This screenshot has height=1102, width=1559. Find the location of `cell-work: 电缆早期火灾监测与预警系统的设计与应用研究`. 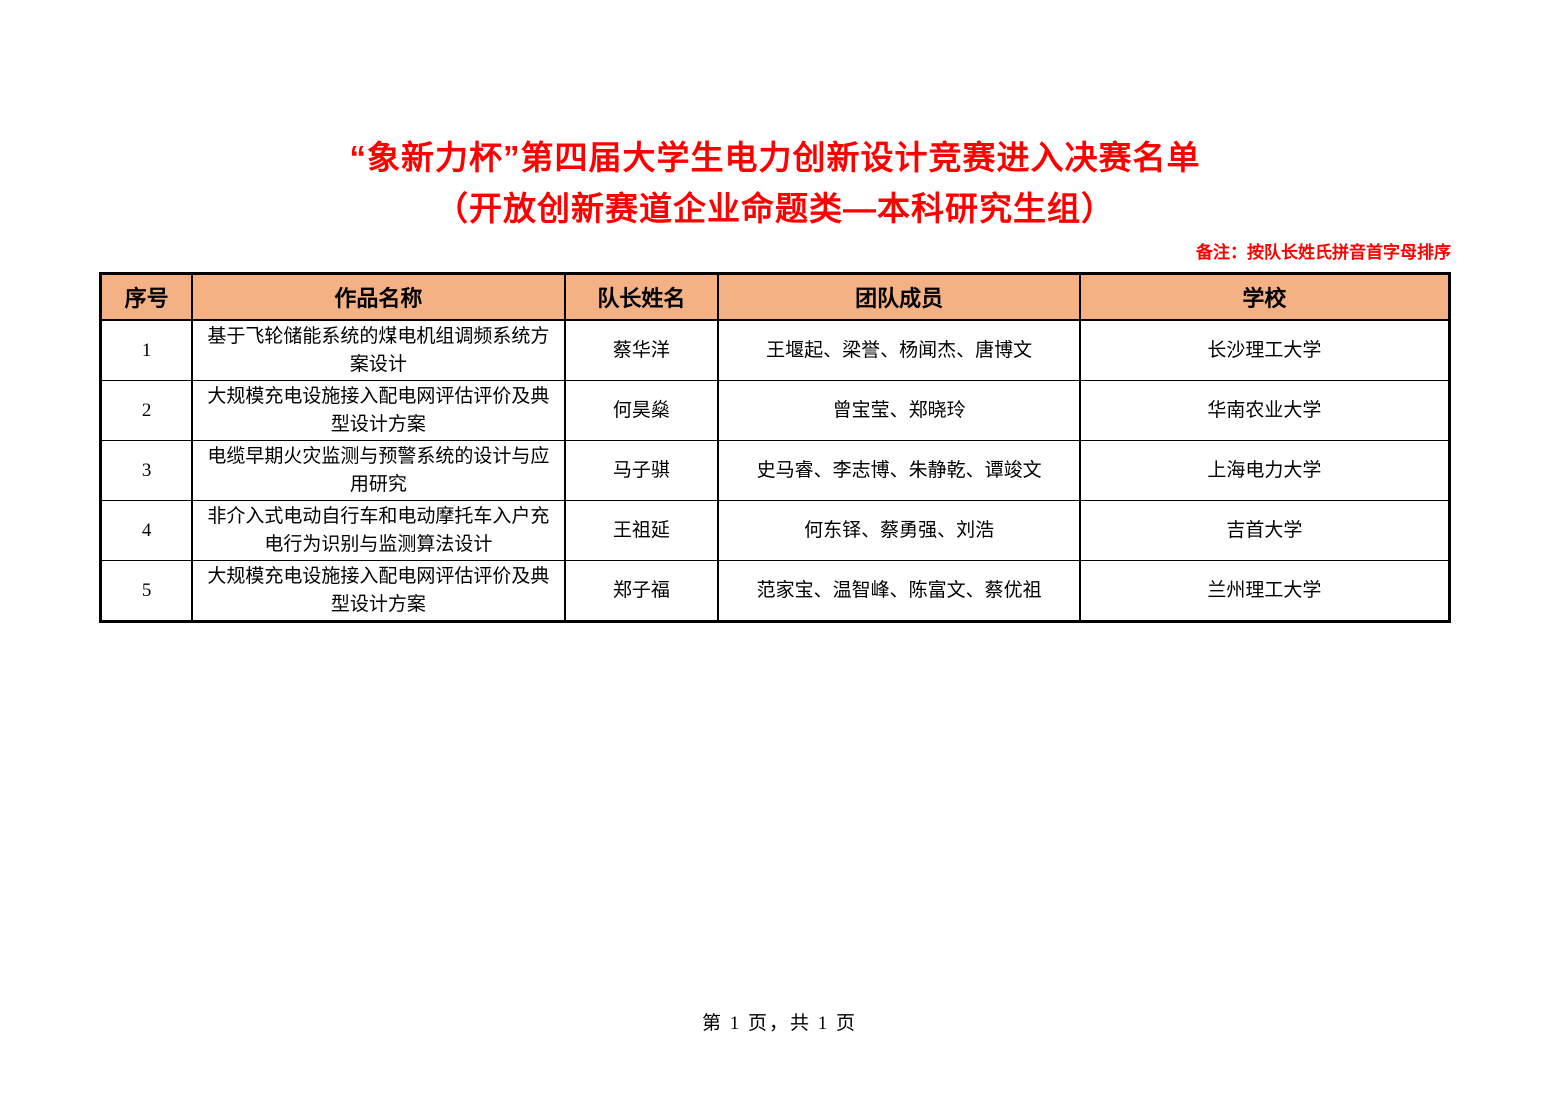

cell-work: 电缆早期火灾监测与预警系统的设计与应用研究 is located at coordinates (378, 471).